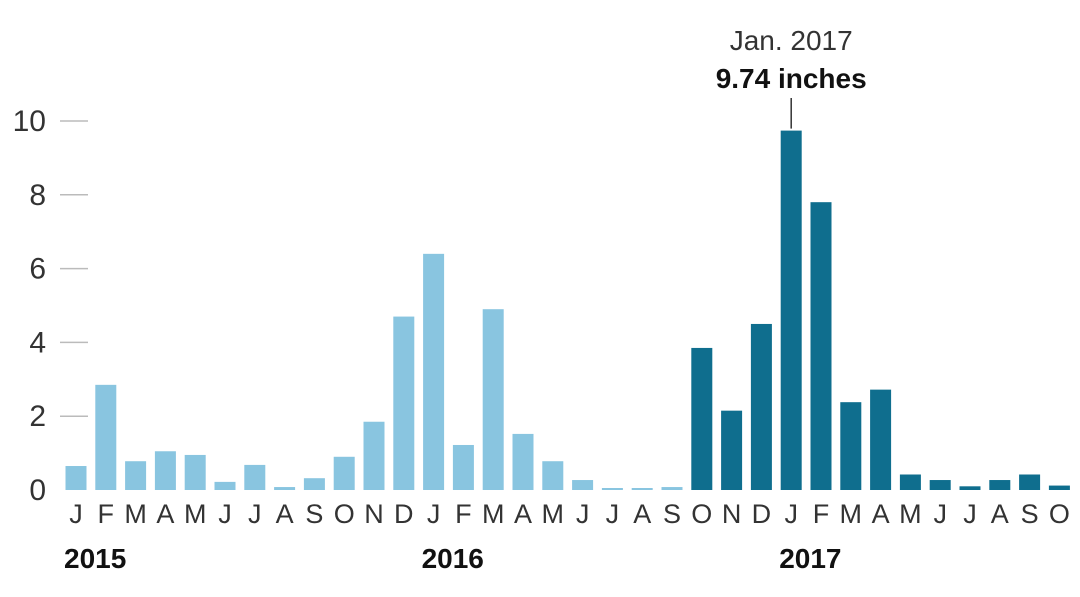 The width and height of the screenshot is (1080, 597). Describe the element at coordinates (37, 416) in the screenshot. I see `y-tick-label: 2` at that location.